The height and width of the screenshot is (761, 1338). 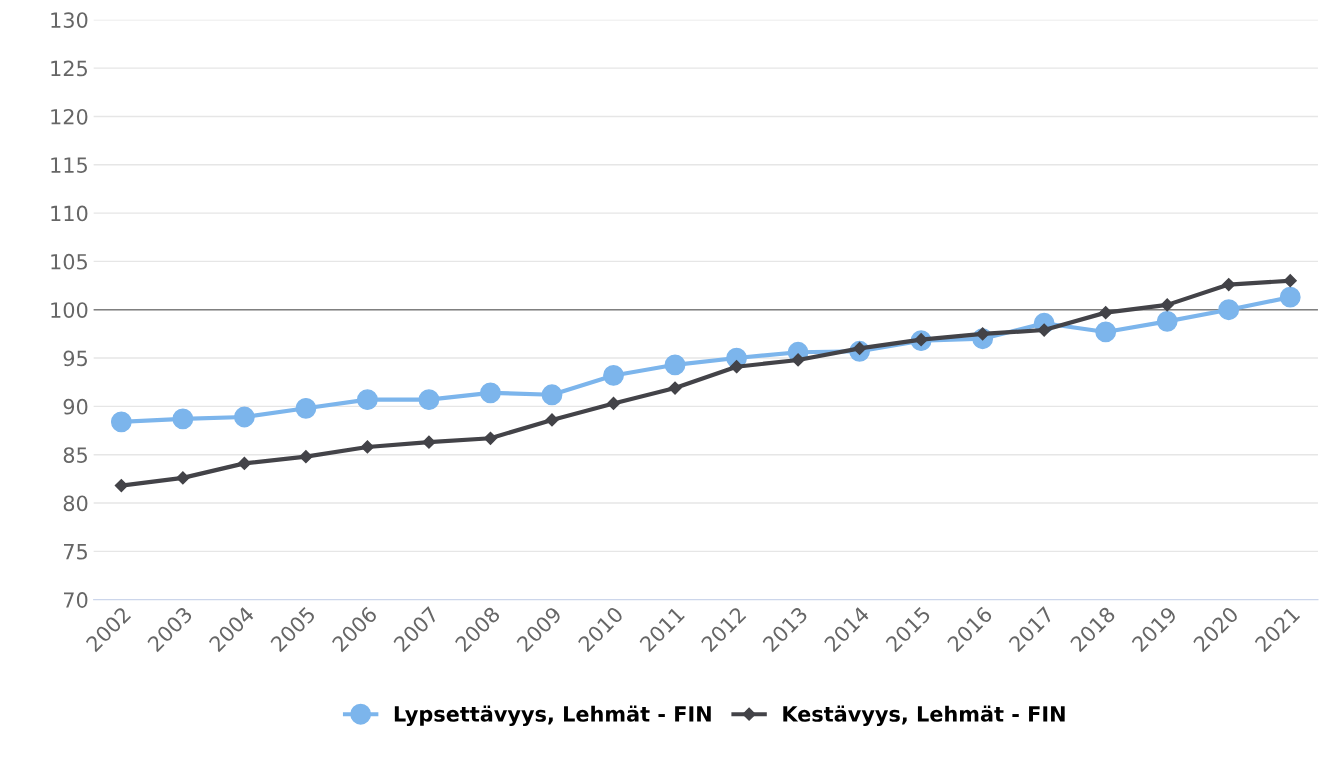 I want to click on y-tick-label: 75, so click(x=75, y=552).